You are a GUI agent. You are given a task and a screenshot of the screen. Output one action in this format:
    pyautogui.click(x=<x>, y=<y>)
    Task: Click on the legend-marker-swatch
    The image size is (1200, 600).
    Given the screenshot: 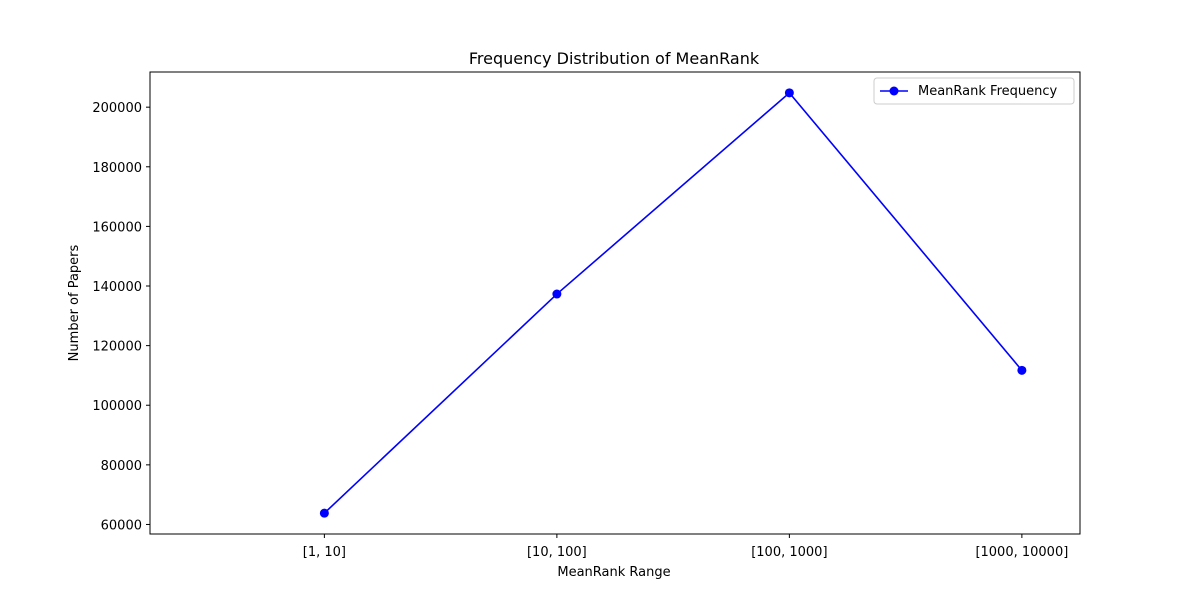 What is the action you would take?
    pyautogui.click(x=894, y=91)
    